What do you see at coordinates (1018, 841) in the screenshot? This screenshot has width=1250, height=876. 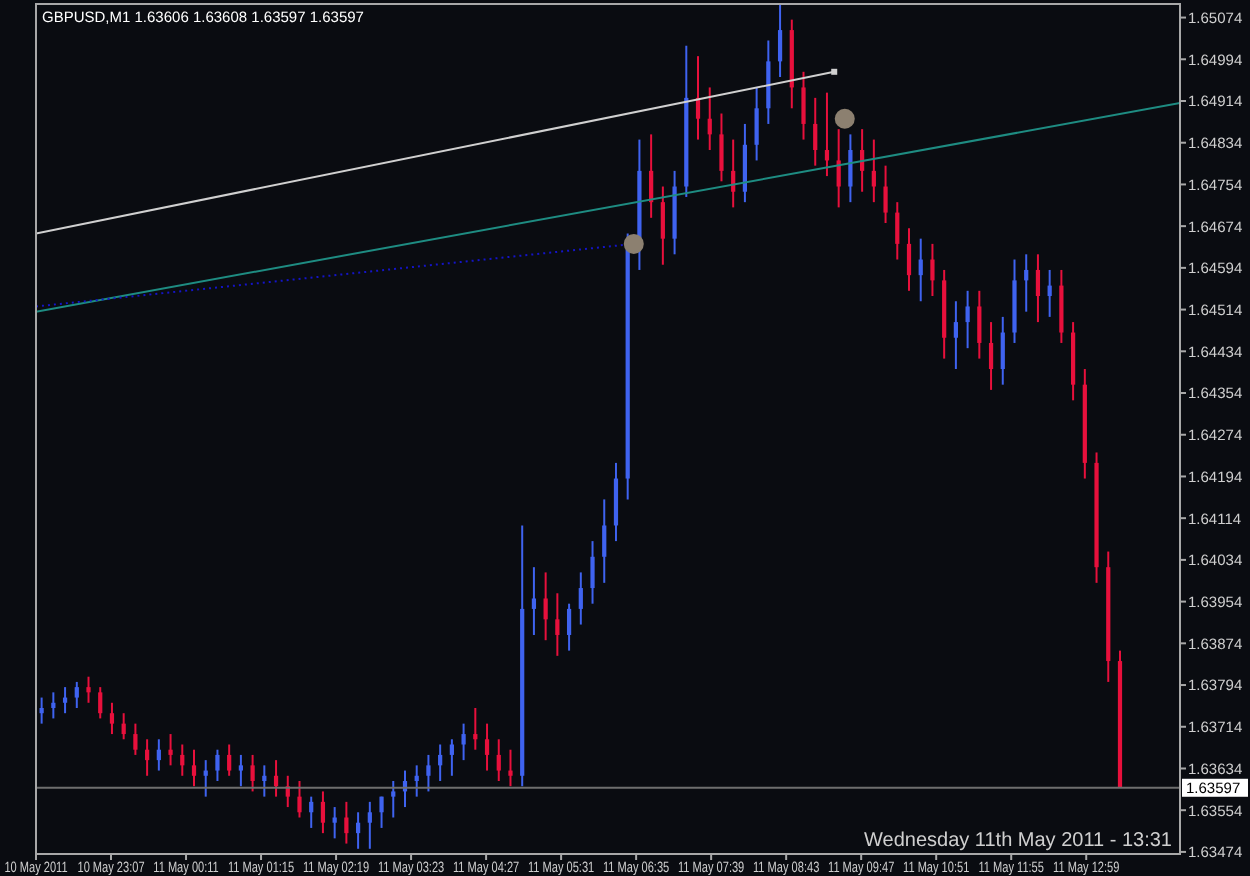 I see `annotation: Wednesday 11th May 2011 - 13:31` at bounding box center [1018, 841].